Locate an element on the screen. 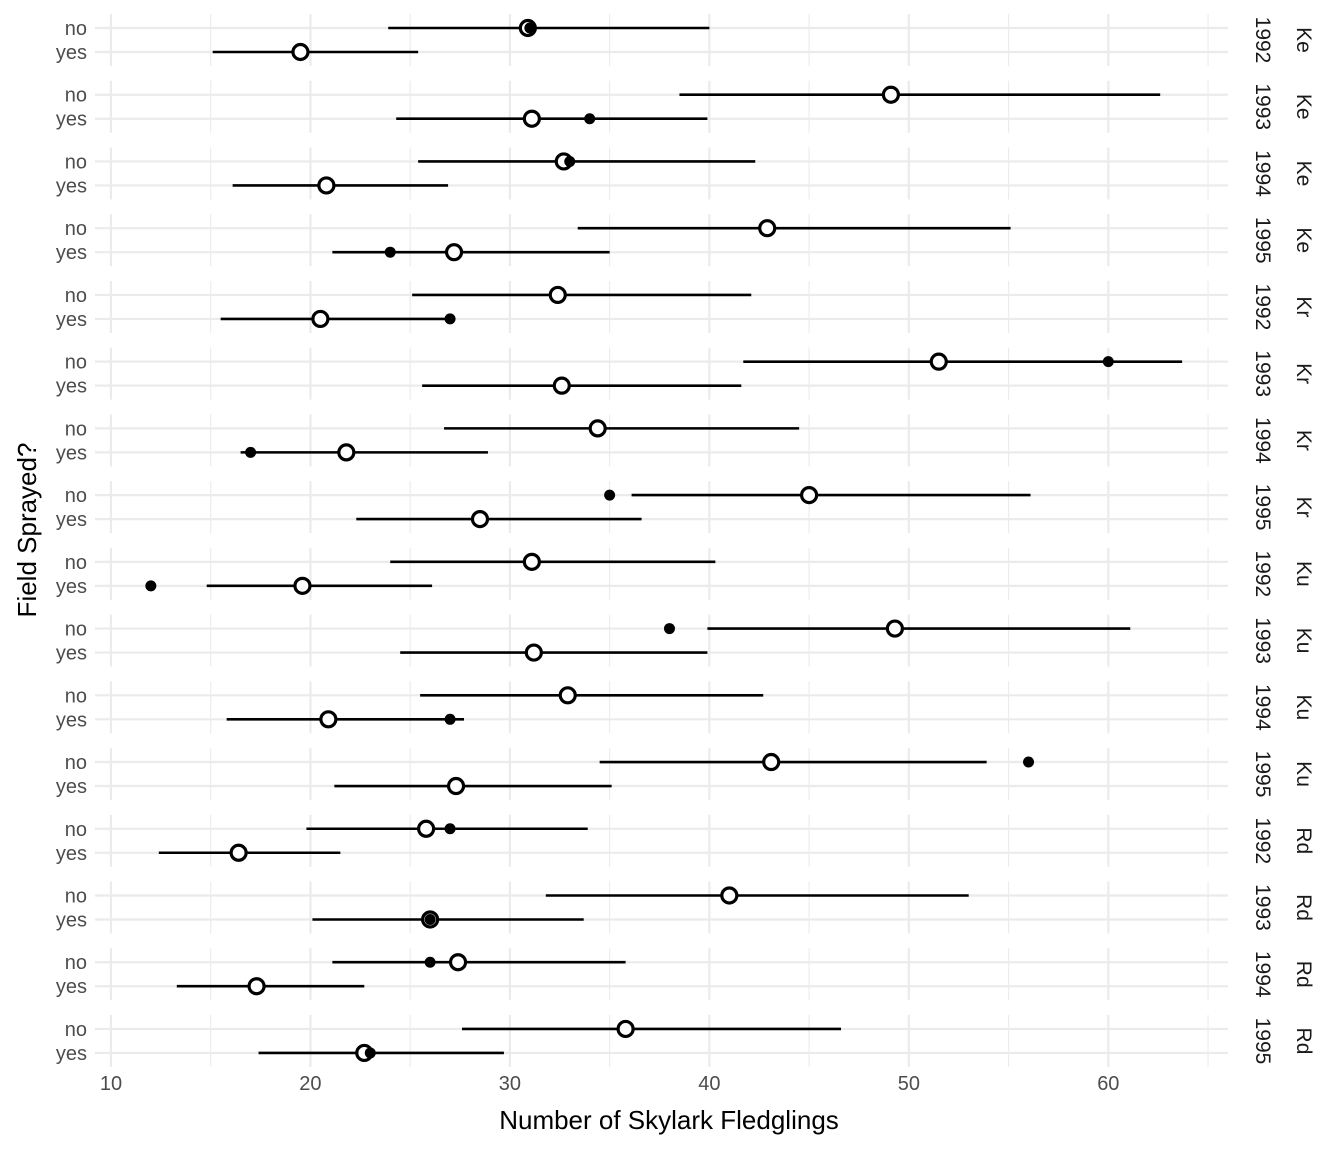 This screenshot has height=1152, width=1344. x-tick-label: 60 is located at coordinates (1108, 1084).